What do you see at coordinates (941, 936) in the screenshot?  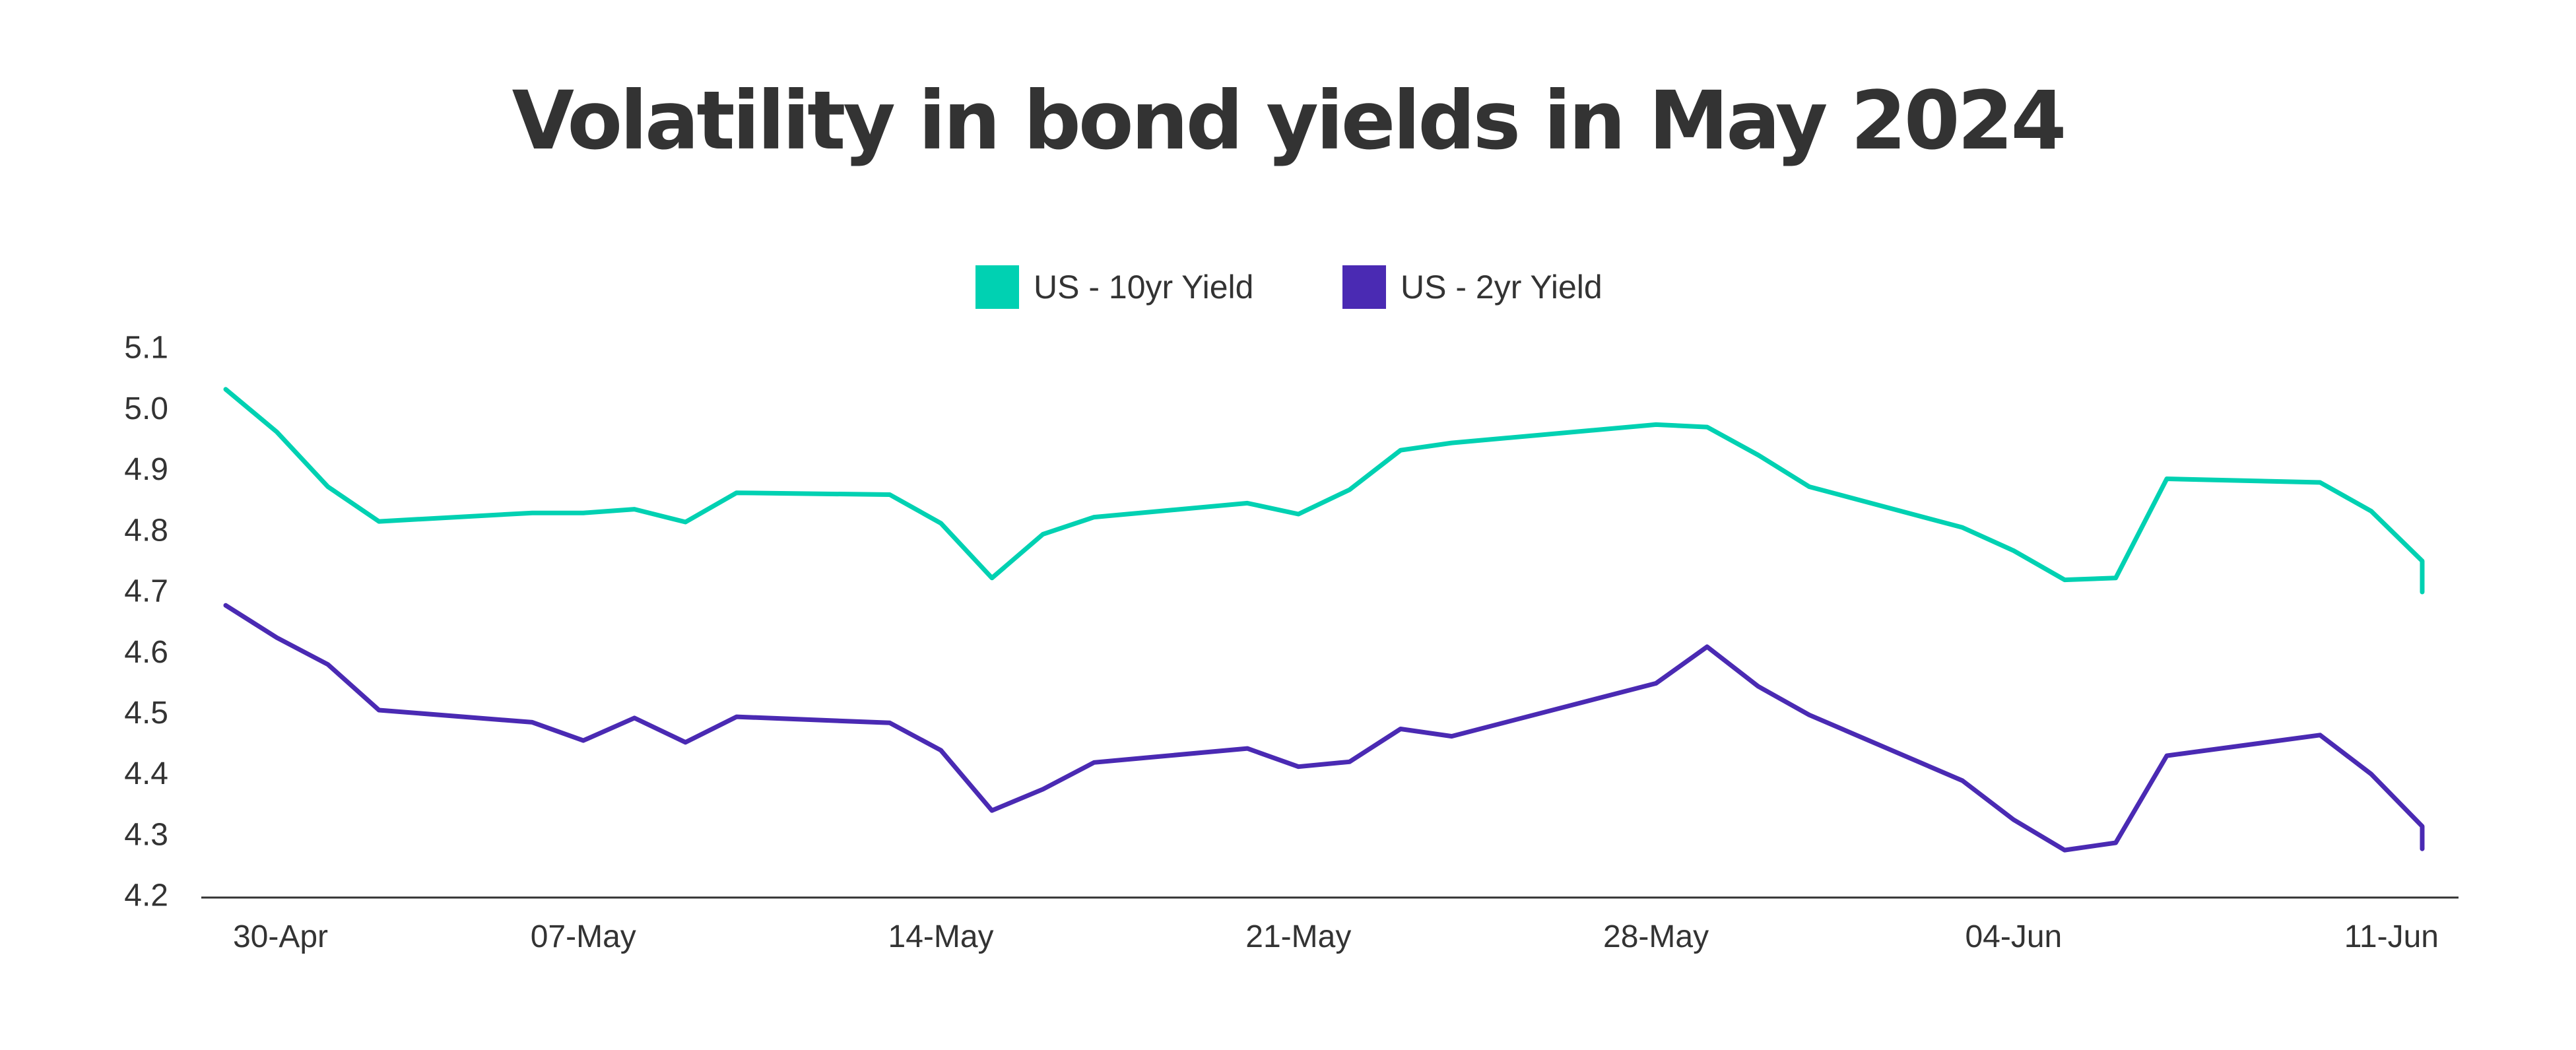 I see `x-tick-label: 14-May` at bounding box center [941, 936].